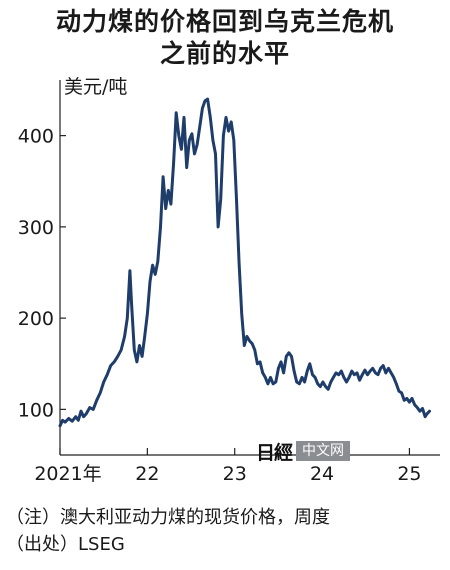 This screenshot has height=570, width=450. What do you see at coordinates (409, 474) in the screenshot?
I see `x-tick-label: 25` at bounding box center [409, 474].